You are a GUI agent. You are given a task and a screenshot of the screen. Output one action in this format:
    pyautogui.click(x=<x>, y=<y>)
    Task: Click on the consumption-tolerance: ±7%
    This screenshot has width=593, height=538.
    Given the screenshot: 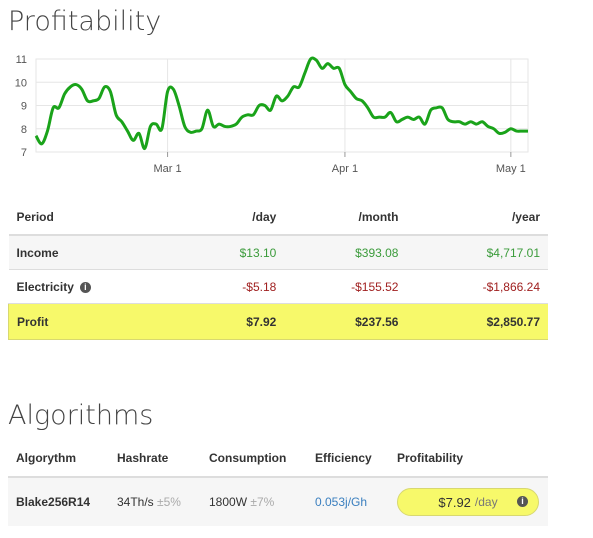 What is the action you would take?
    pyautogui.click(x=262, y=502)
    